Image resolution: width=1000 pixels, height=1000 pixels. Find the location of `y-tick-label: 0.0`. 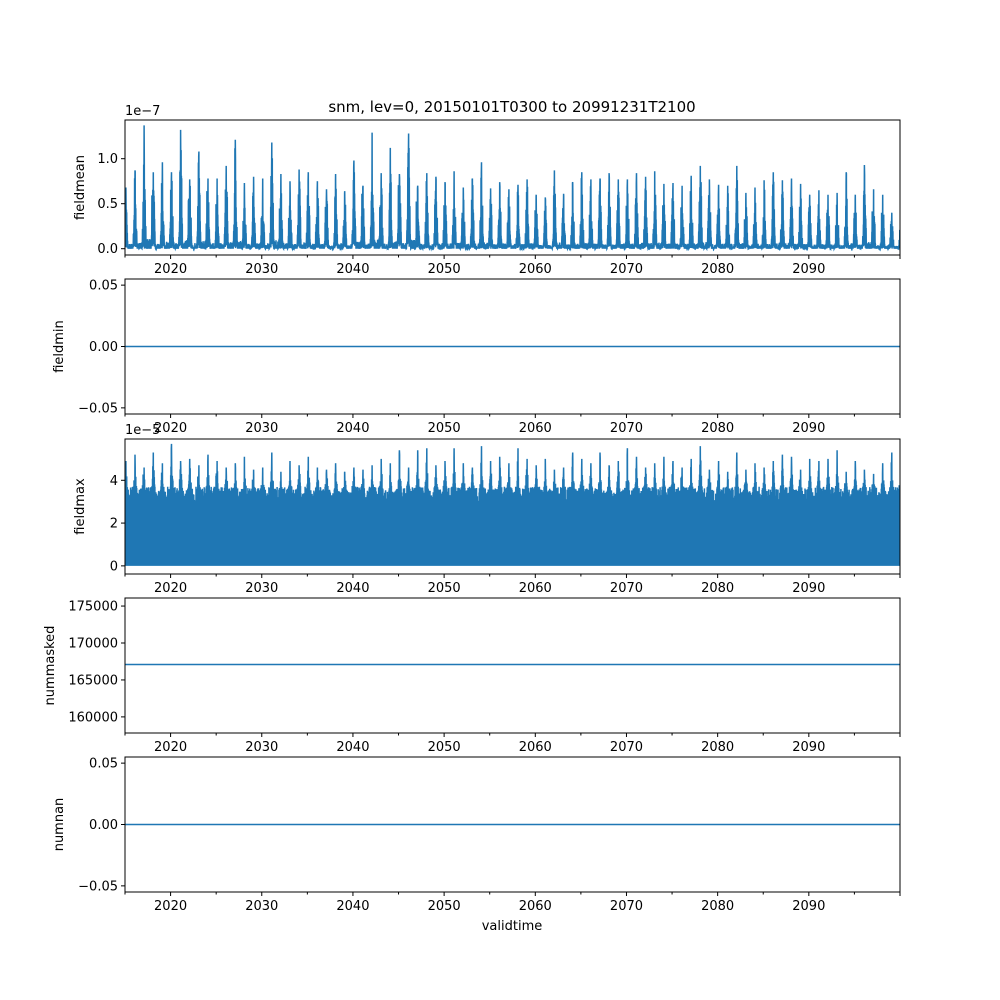

y-tick-label: 0.0 is located at coordinates (107, 249).